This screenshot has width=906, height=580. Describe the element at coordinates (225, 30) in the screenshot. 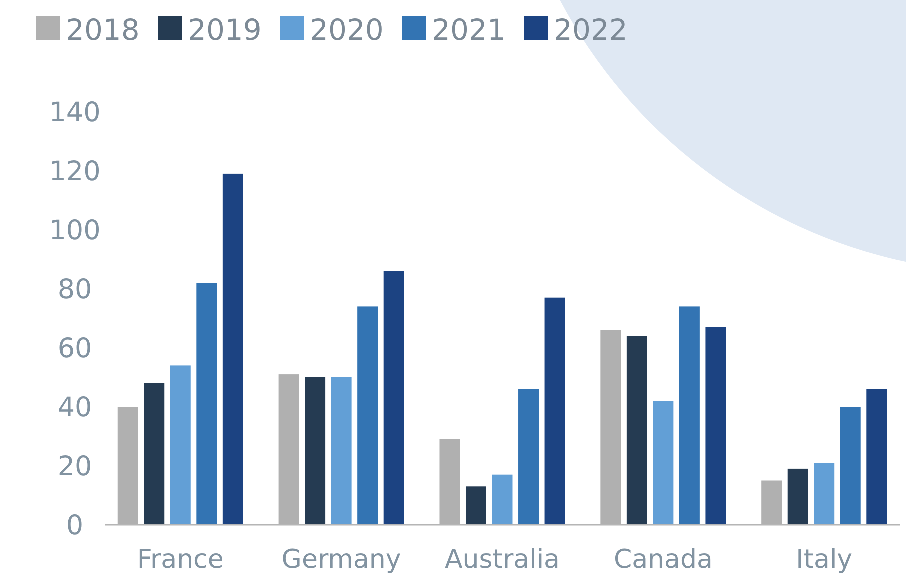

I see `legend-label: 2019` at that location.